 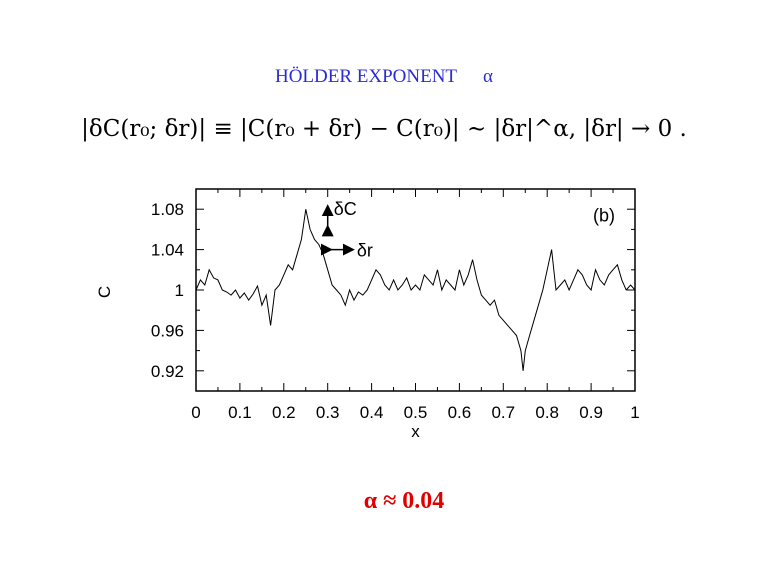 What do you see at coordinates (167, 209) in the screenshot?
I see `y-tick-label: 1.08` at bounding box center [167, 209].